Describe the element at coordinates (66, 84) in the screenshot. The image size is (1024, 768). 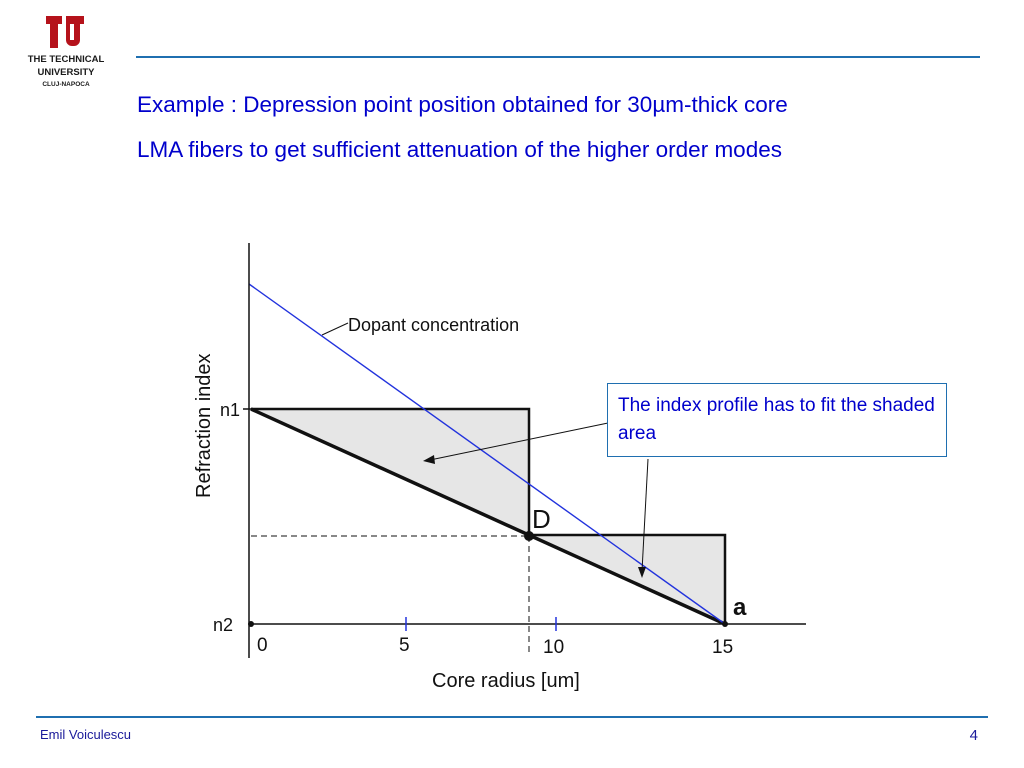
I see `logo-text-line3: CLUJ-NAPOCA` at that location.